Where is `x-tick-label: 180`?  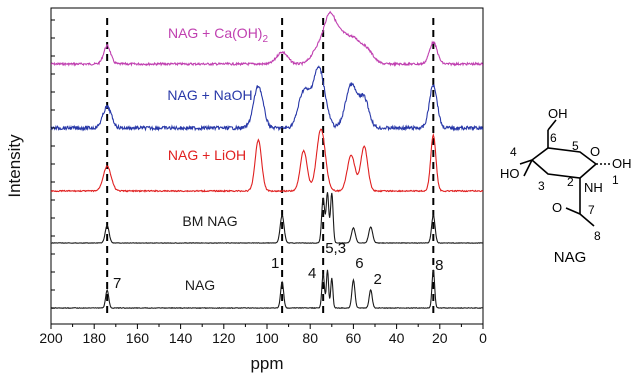 x-tick-label: 180 is located at coordinates (95, 338).